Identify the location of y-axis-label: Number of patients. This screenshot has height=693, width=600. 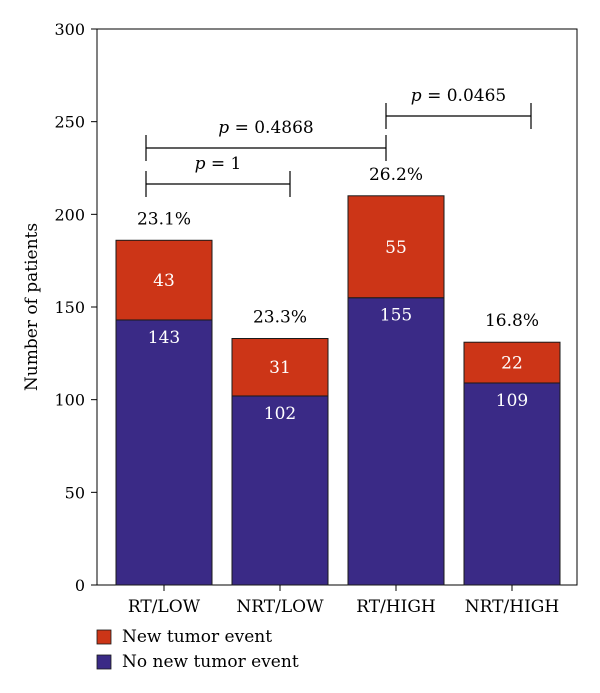
(32, 307).